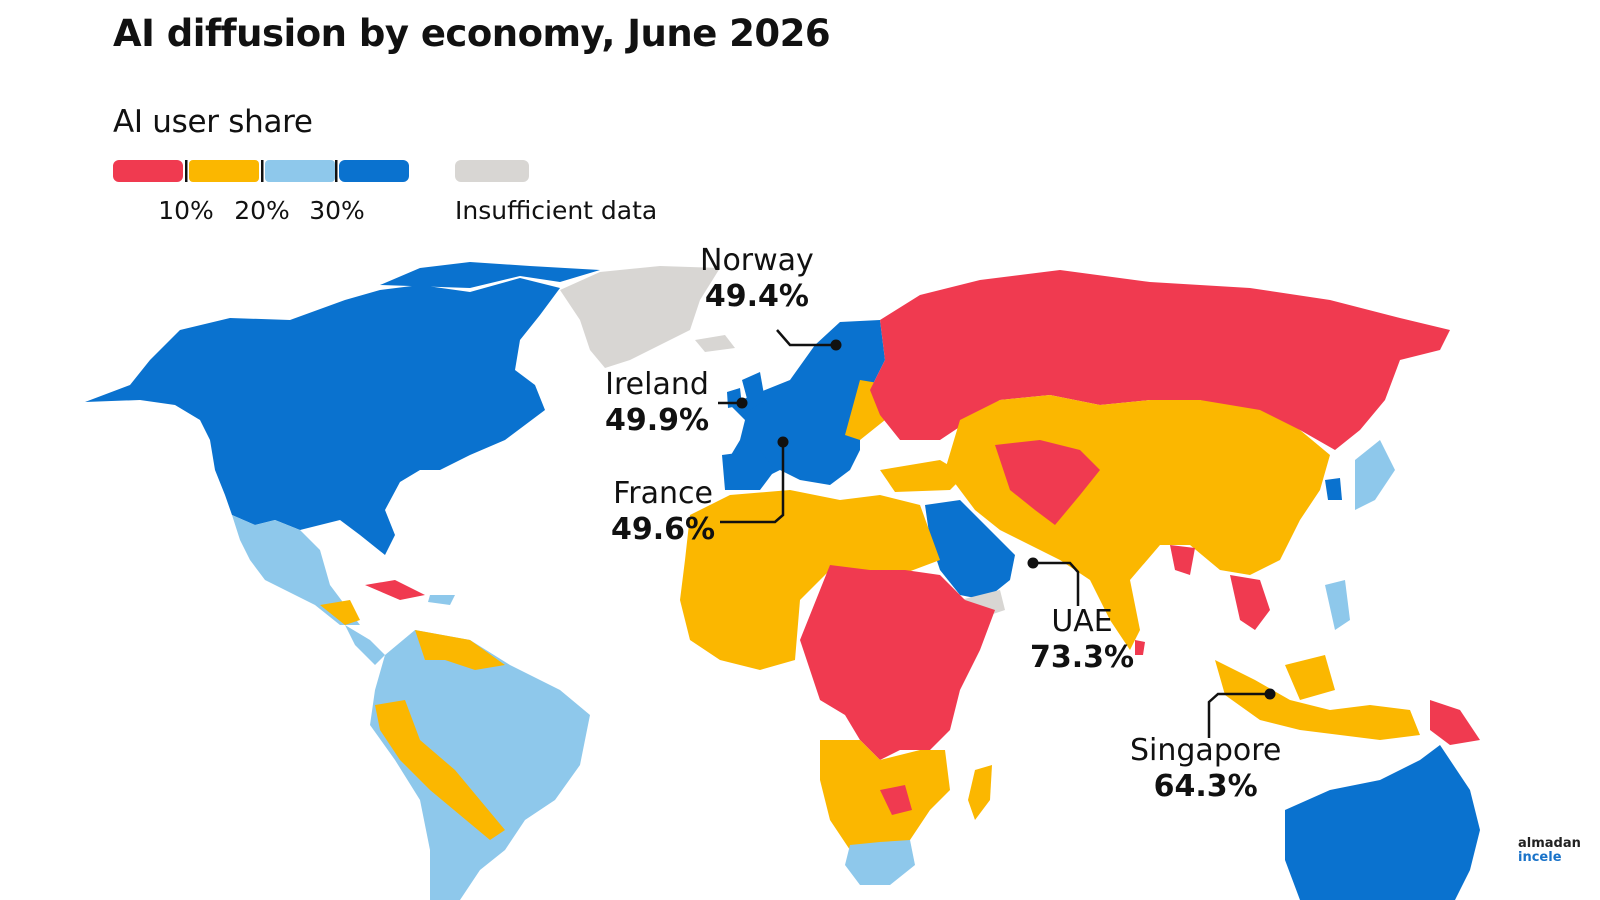 The width and height of the screenshot is (1600, 900). I want to click on region-russia, so click(1160, 360).